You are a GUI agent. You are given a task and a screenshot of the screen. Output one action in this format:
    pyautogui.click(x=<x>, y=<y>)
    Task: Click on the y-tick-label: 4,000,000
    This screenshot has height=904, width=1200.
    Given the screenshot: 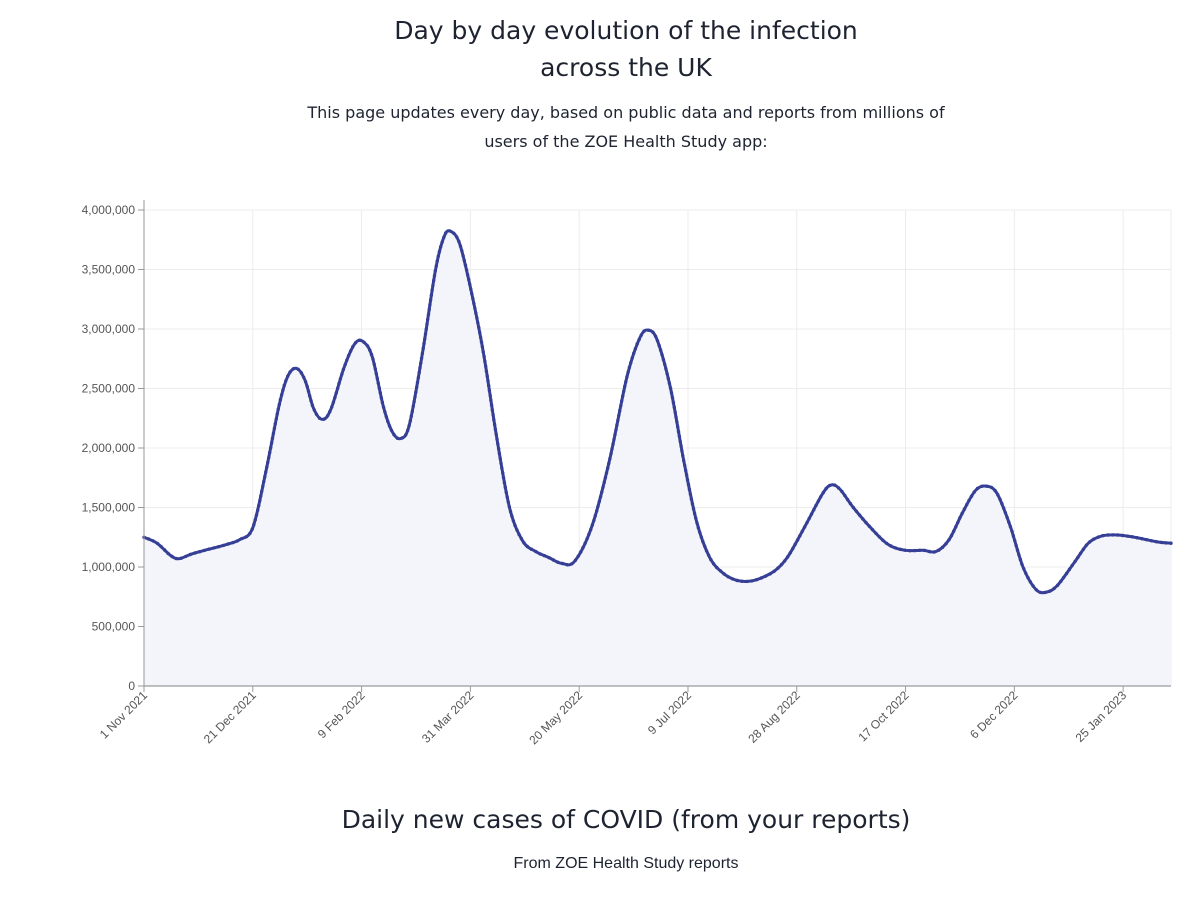 What is the action you would take?
    pyautogui.click(x=109, y=210)
    